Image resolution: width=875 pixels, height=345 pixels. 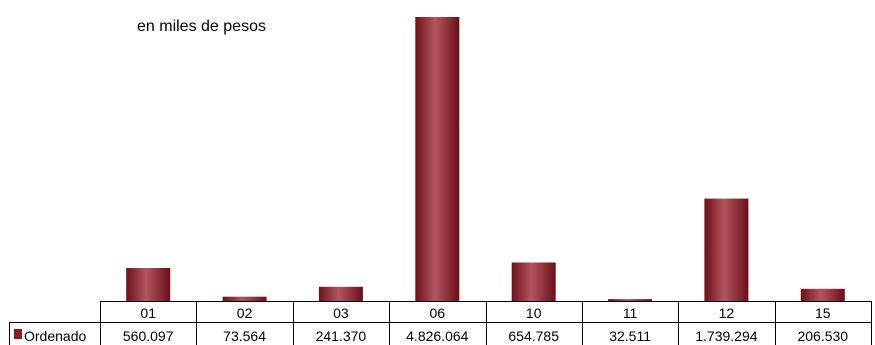 What do you see at coordinates (727, 313) in the screenshot?
I see `category-label-12: 12` at bounding box center [727, 313].